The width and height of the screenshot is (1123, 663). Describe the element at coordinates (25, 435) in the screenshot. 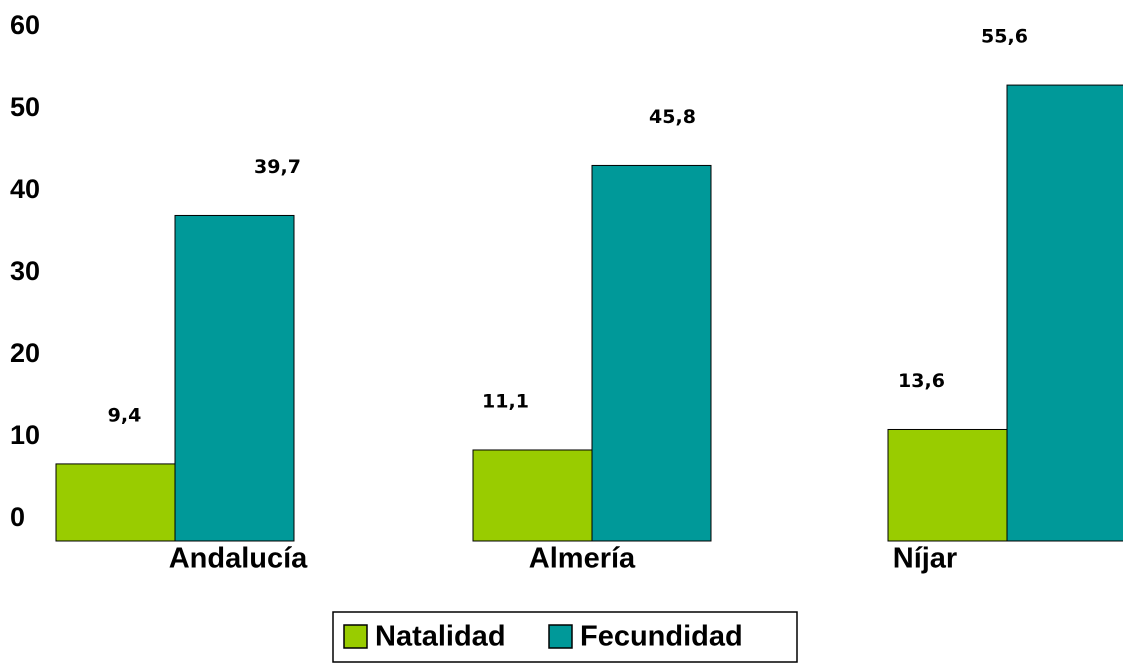

I see `y-tick-label: 10` at that location.